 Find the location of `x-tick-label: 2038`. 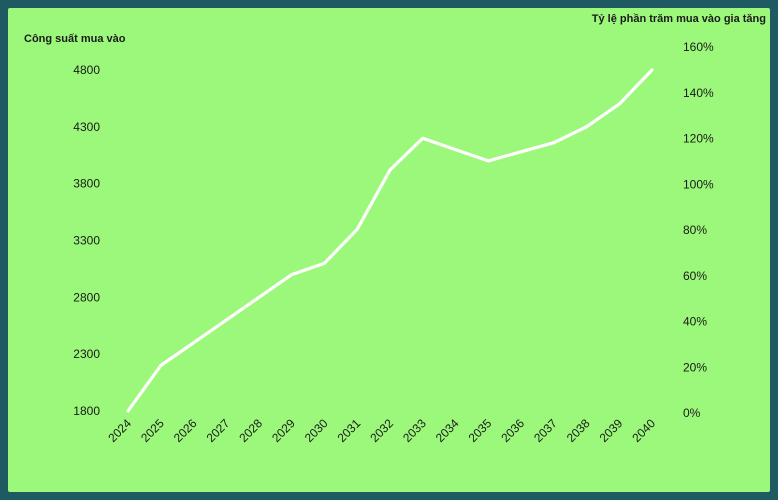

x-tick-label: 2038 is located at coordinates (578, 430).